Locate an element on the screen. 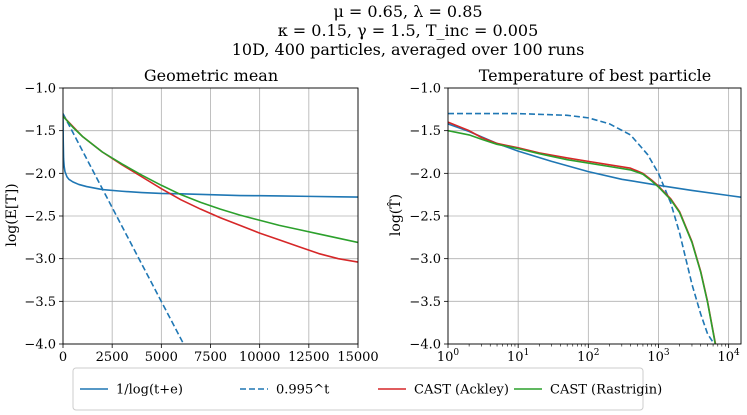  left-axes-ylabel: log(E[T]) is located at coordinates (12, 214).